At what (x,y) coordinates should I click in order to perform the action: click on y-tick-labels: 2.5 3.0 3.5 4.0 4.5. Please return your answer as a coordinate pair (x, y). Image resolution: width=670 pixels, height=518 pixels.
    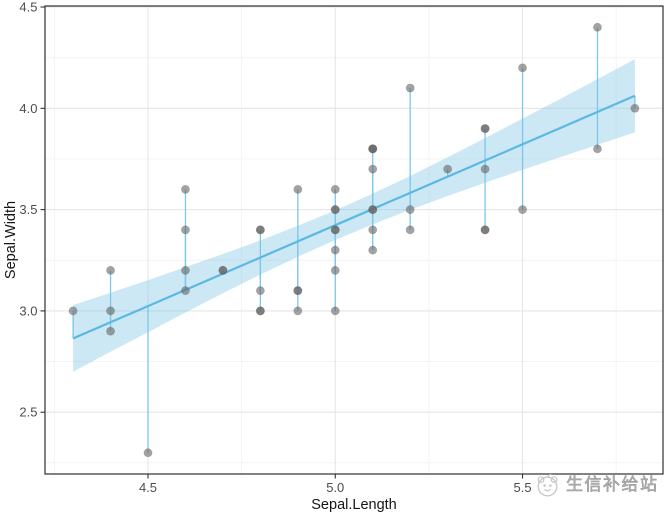
    Looking at the image, I should click on (28, 210).